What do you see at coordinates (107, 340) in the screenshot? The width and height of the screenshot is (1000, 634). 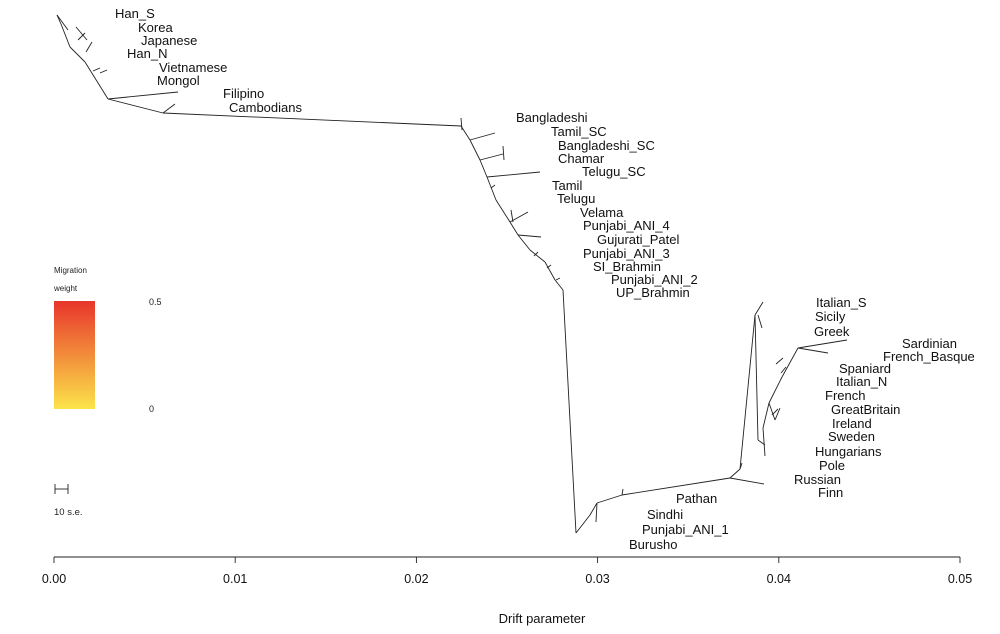 I see `migration-legend: Migration weight 0.5 0` at bounding box center [107, 340].